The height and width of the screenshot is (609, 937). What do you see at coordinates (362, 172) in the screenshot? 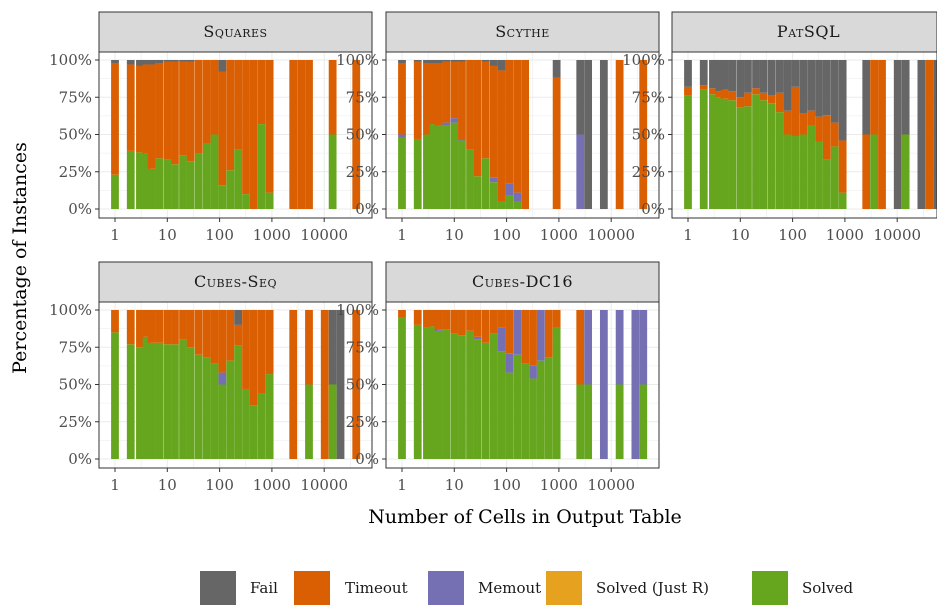
I see `y-tick-label: 25%` at bounding box center [362, 172].